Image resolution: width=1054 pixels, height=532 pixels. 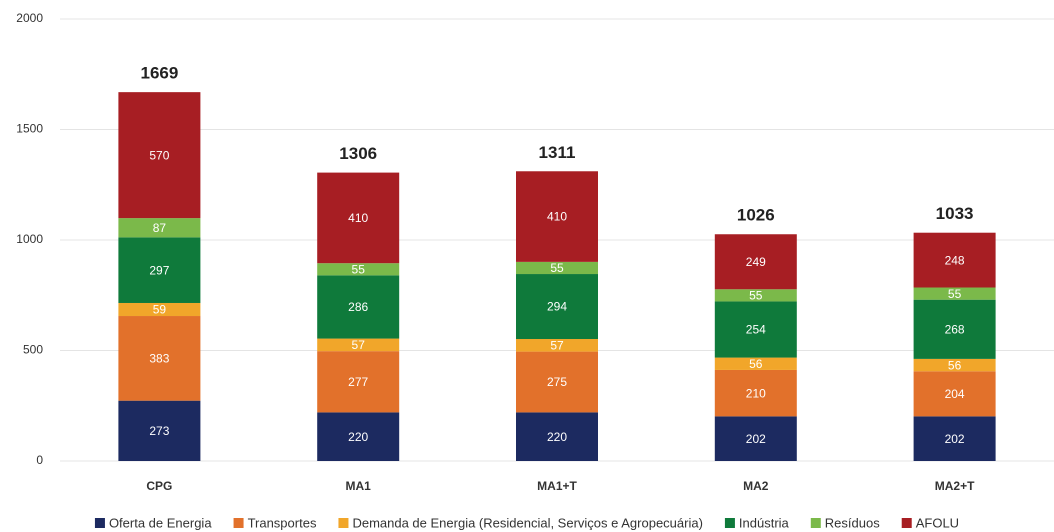 What do you see at coordinates (937, 522) in the screenshot?
I see `legend-label: AFOLU` at bounding box center [937, 522].